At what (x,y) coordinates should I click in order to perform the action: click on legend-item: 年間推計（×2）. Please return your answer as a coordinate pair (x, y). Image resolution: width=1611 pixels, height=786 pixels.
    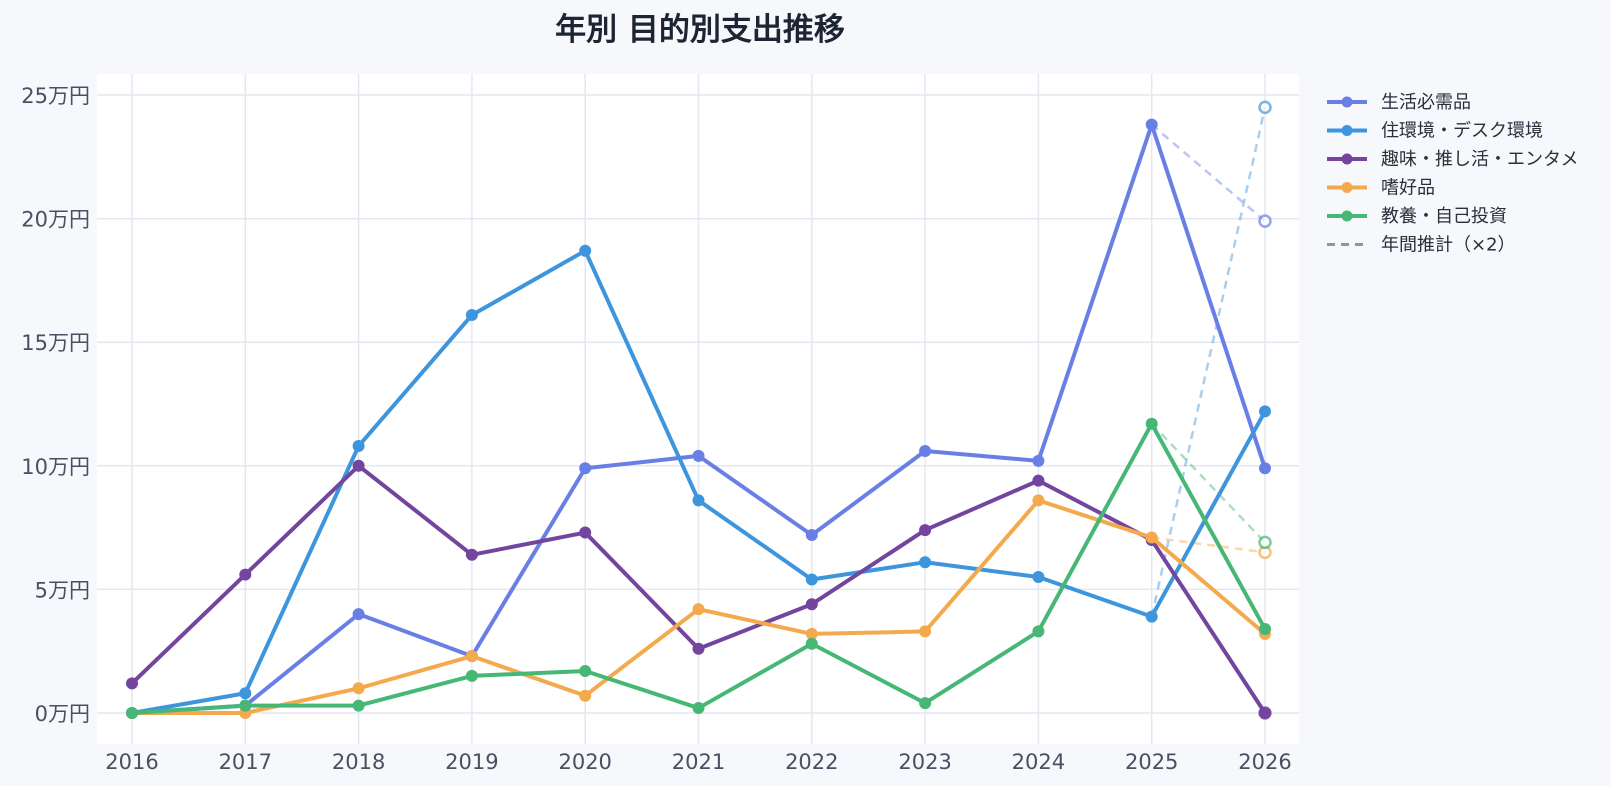
    Looking at the image, I should click on (1421, 245).